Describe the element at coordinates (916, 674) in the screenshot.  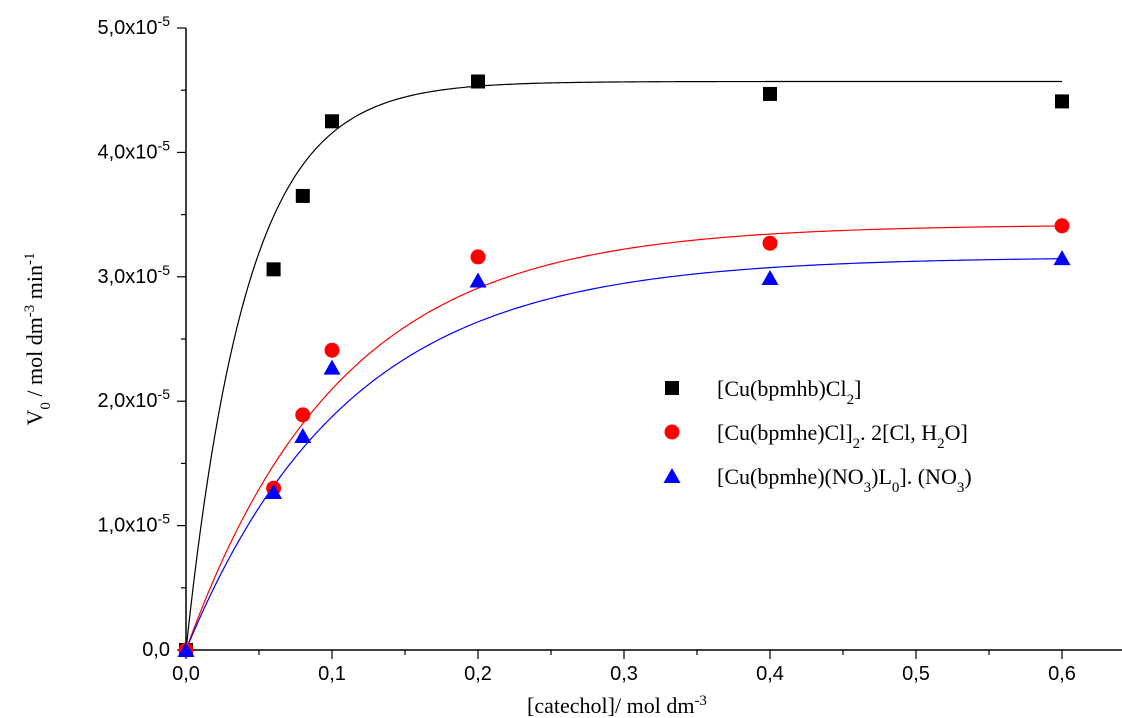
I see `x-tick-label: 0,5` at that location.